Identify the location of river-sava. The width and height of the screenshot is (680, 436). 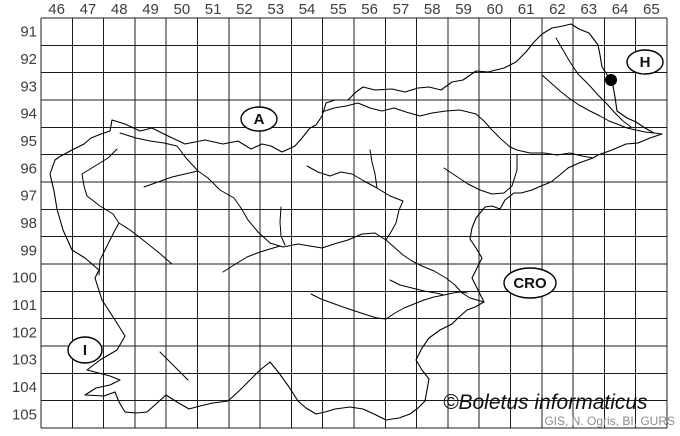
(341, 236).